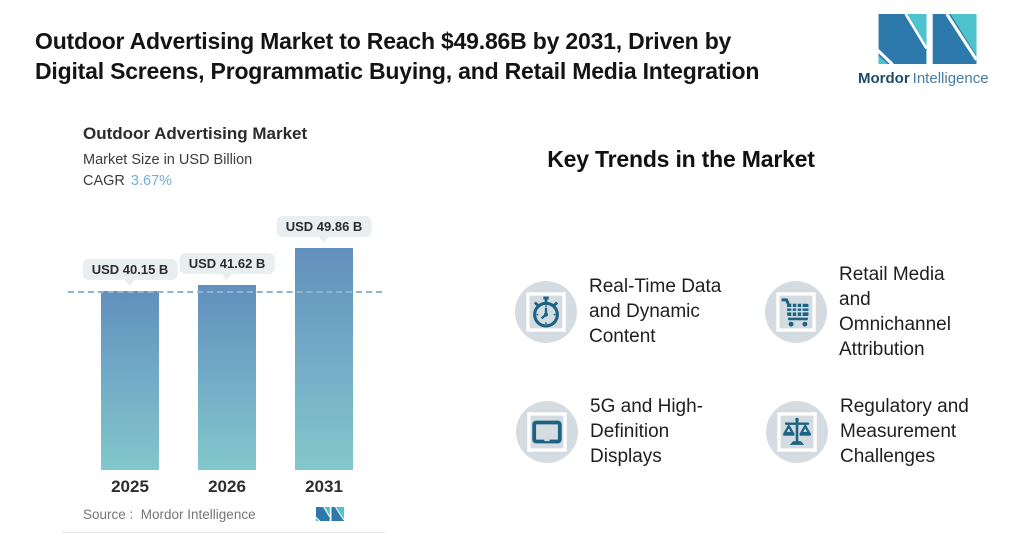 This screenshot has height=560, width=1025. I want to click on trend-item-5g-displays: 5G and High- Definition Displays, so click(628, 431).